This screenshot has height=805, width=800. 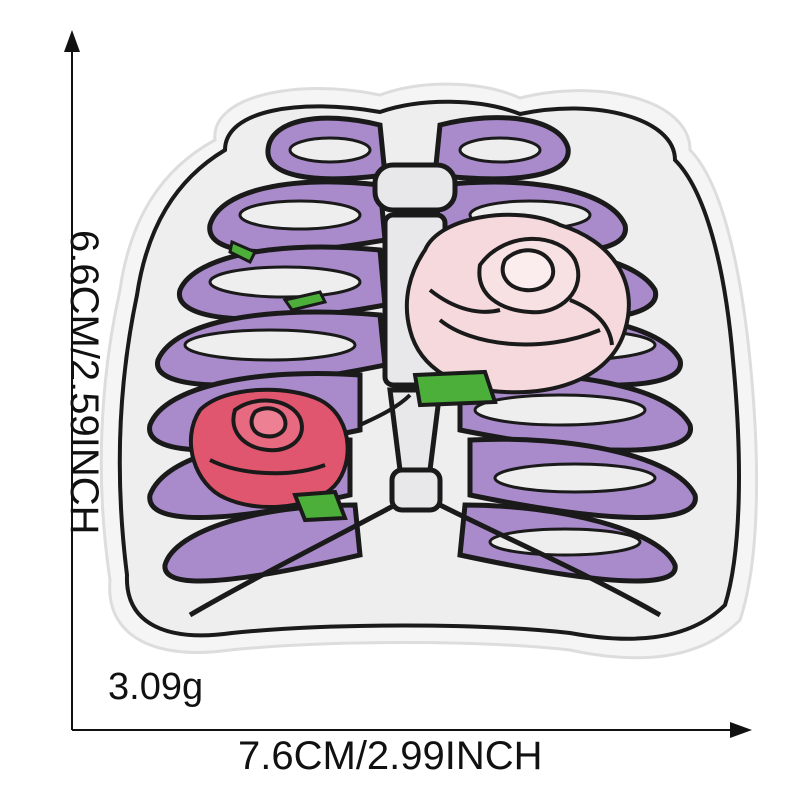 I want to click on costal-arch, so click(x=425, y=560).